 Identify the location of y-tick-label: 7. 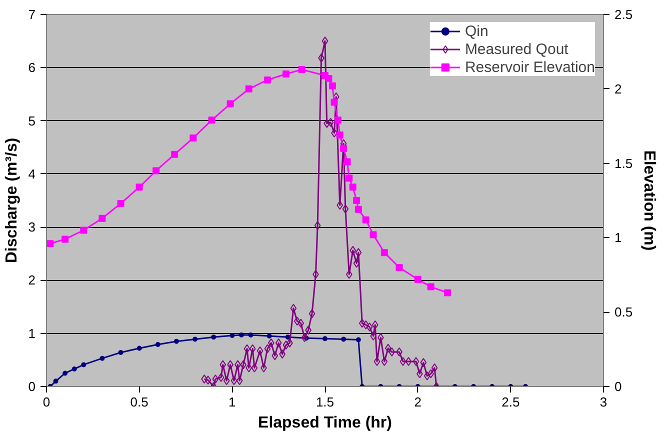
(32, 14).